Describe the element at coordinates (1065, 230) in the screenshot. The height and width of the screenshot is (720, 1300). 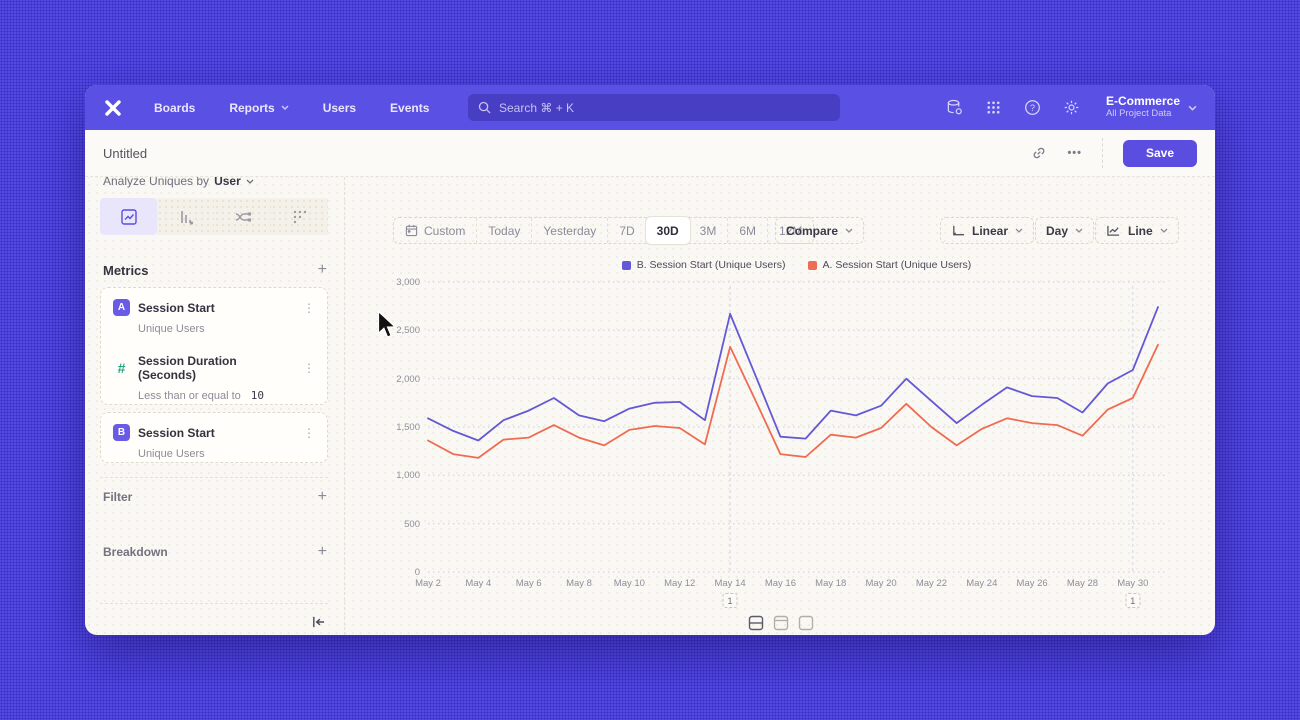
I see `granularity-selector: Day` at that location.